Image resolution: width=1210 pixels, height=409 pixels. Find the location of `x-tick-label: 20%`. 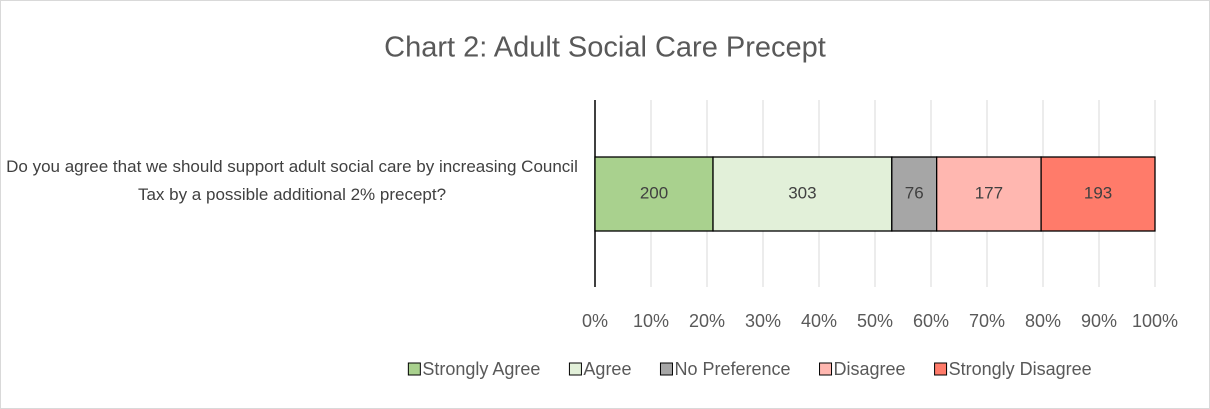

x-tick-label: 20% is located at coordinates (707, 321).